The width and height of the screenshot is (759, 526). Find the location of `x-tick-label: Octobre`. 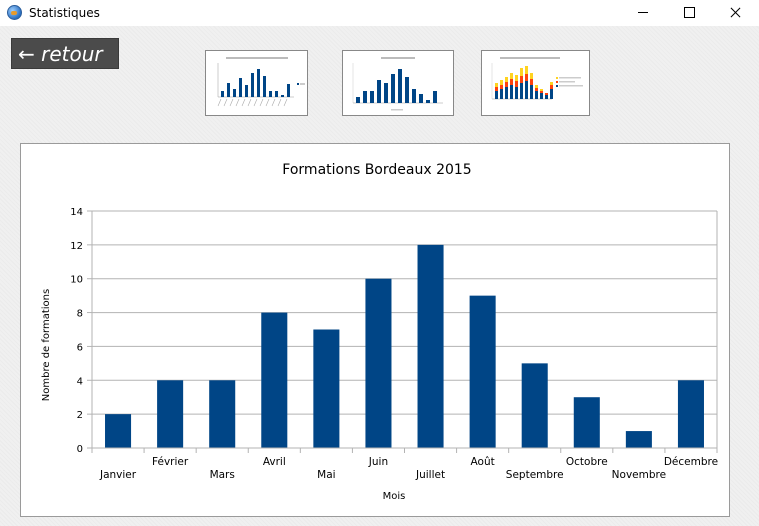

x-tick-label: Octobre is located at coordinates (587, 462).